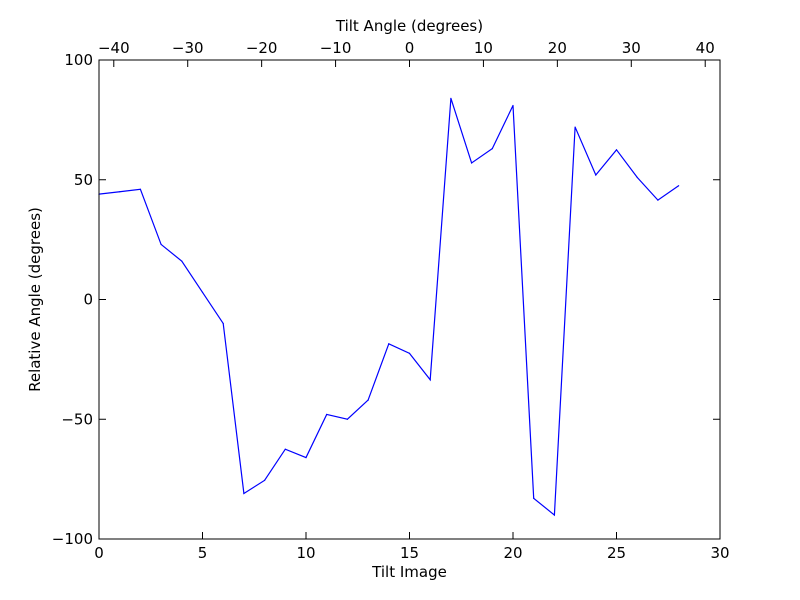 The height and width of the screenshot is (600, 800). I want to click on x-tick-label: 5, so click(203, 553).